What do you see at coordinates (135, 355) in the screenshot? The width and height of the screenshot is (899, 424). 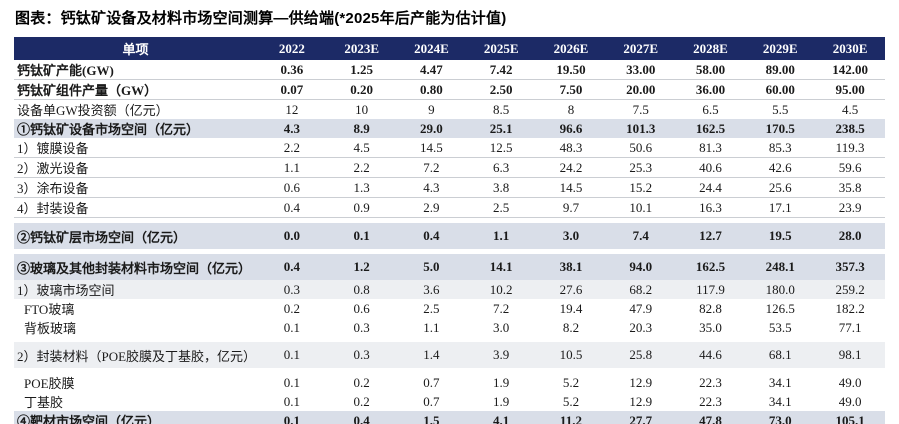 I see `row-label: 2）封装材料（POE胶膜及丁基胶，亿元）` at bounding box center [135, 355].